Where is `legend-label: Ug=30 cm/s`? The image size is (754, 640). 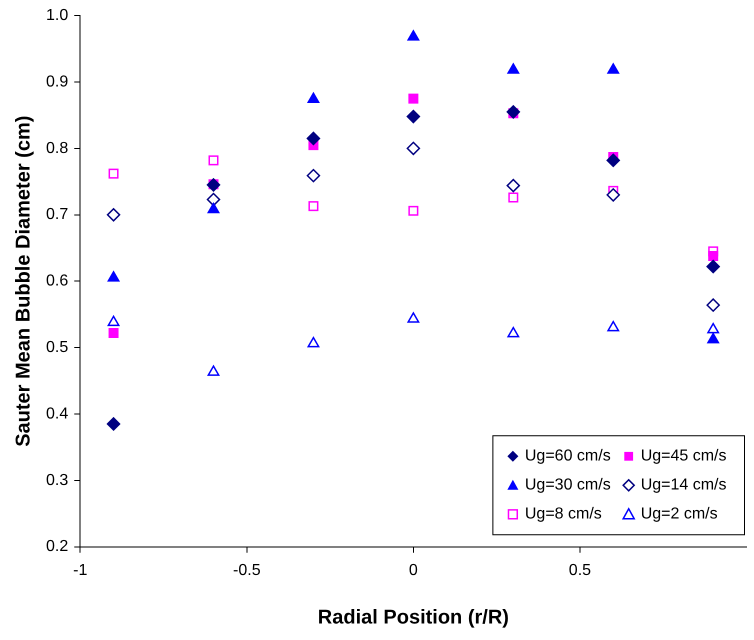
legend-label: Ug=30 cm/s is located at coordinates (567, 485).